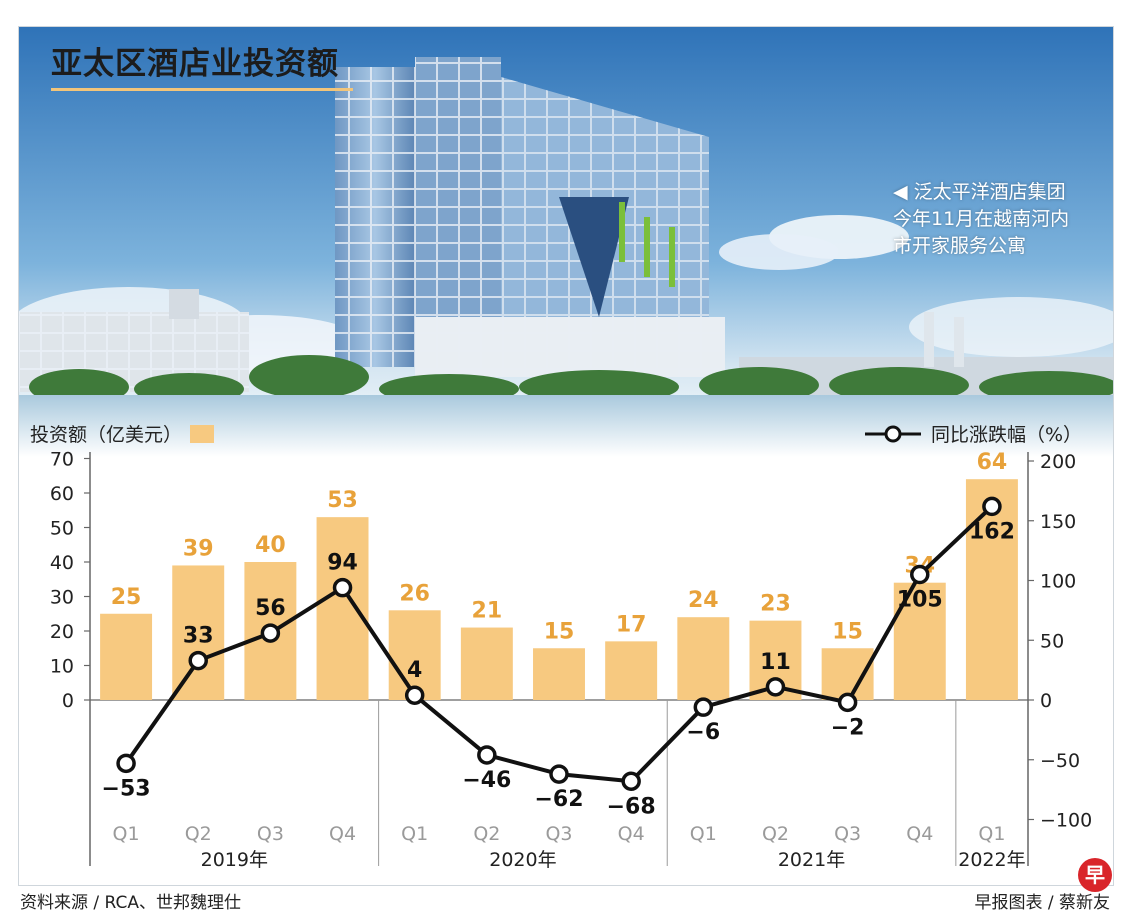  Describe the element at coordinates (270, 608) in the screenshot. I see `line-value-label-2: 56` at that location.